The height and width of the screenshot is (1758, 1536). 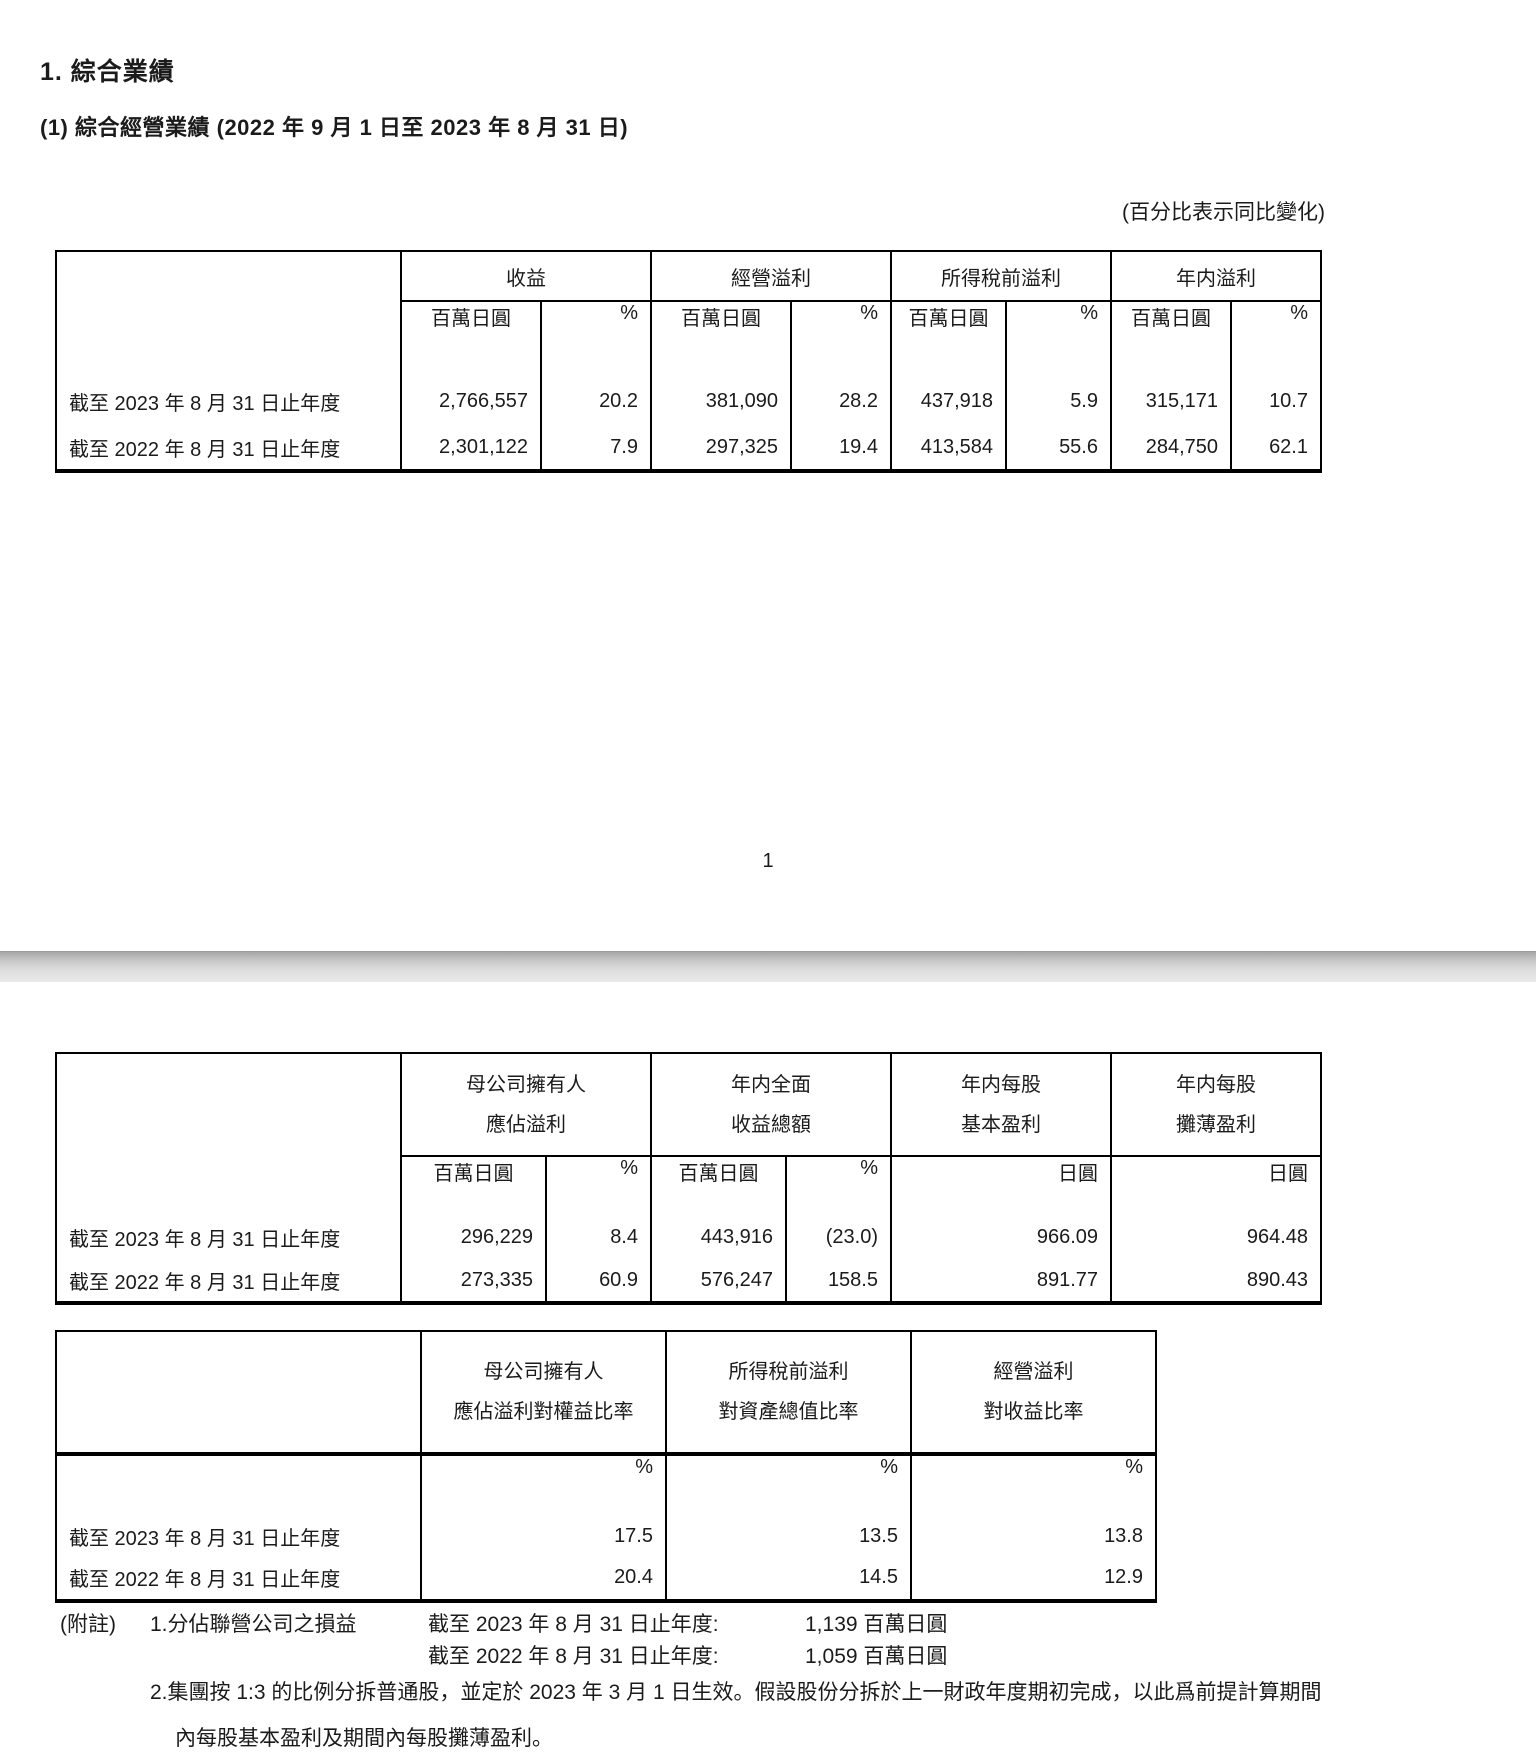 I want to click on header-line: 對收益比率, so click(x=1033, y=1412).